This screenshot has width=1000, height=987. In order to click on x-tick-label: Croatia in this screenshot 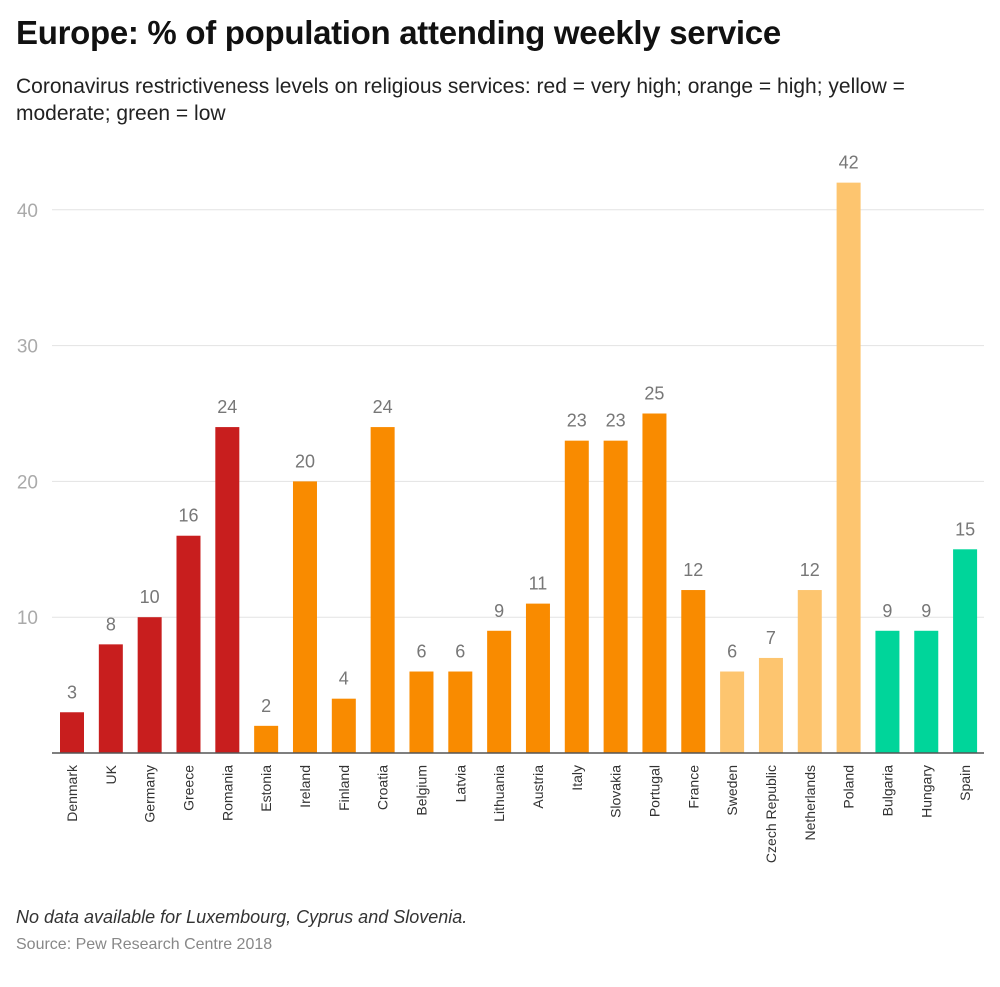, I will do `click(383, 787)`.